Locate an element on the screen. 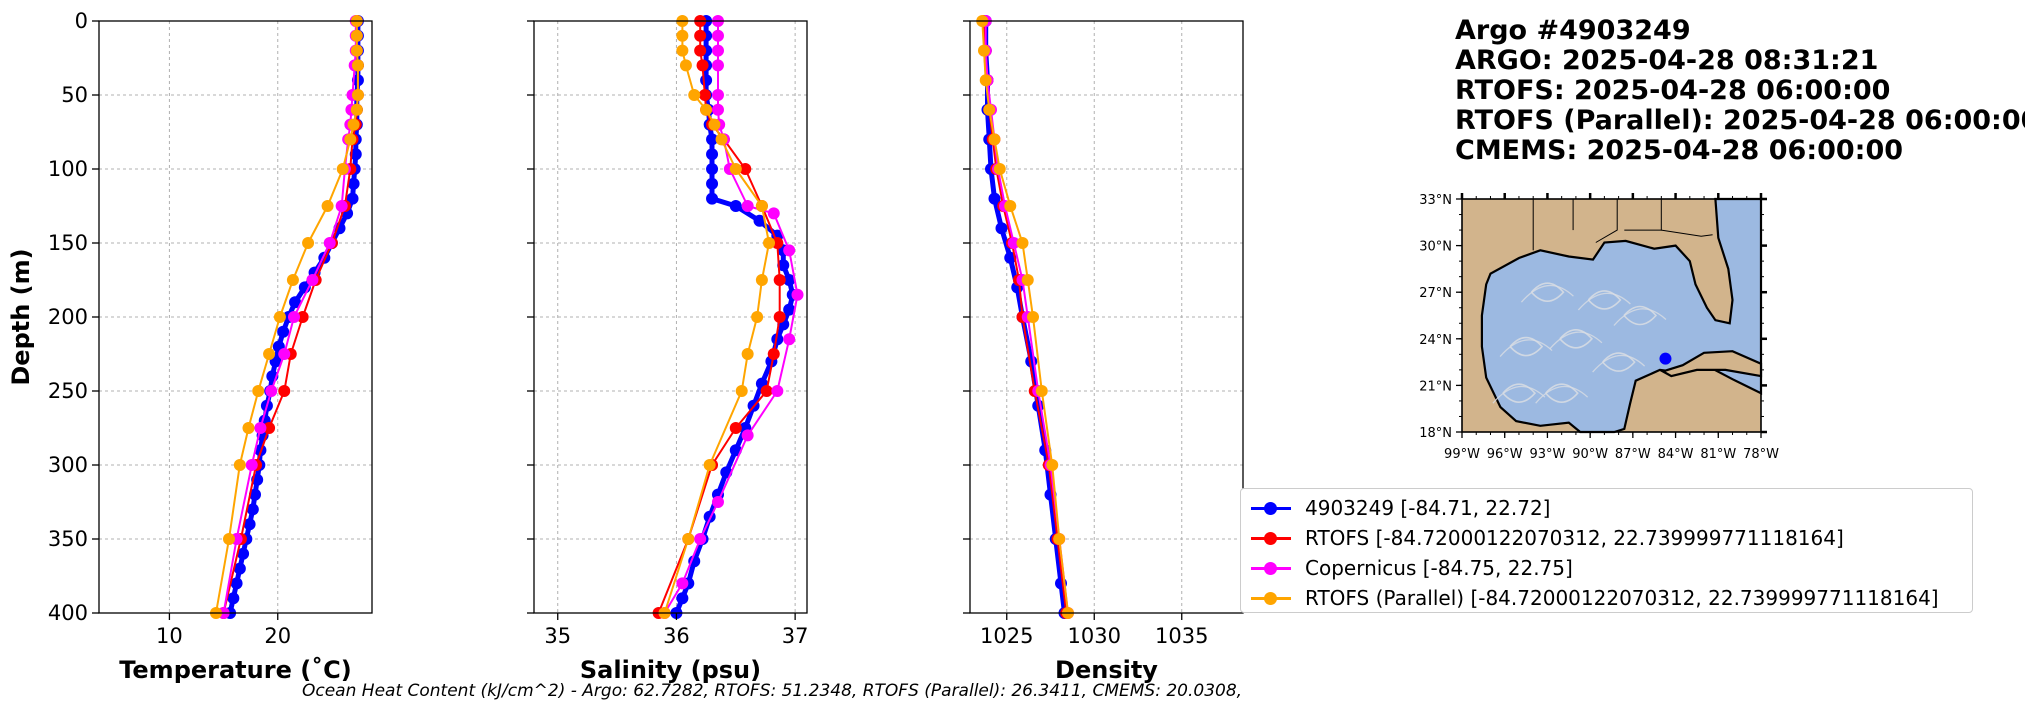  density-axes-frame is located at coordinates (1106, 317).